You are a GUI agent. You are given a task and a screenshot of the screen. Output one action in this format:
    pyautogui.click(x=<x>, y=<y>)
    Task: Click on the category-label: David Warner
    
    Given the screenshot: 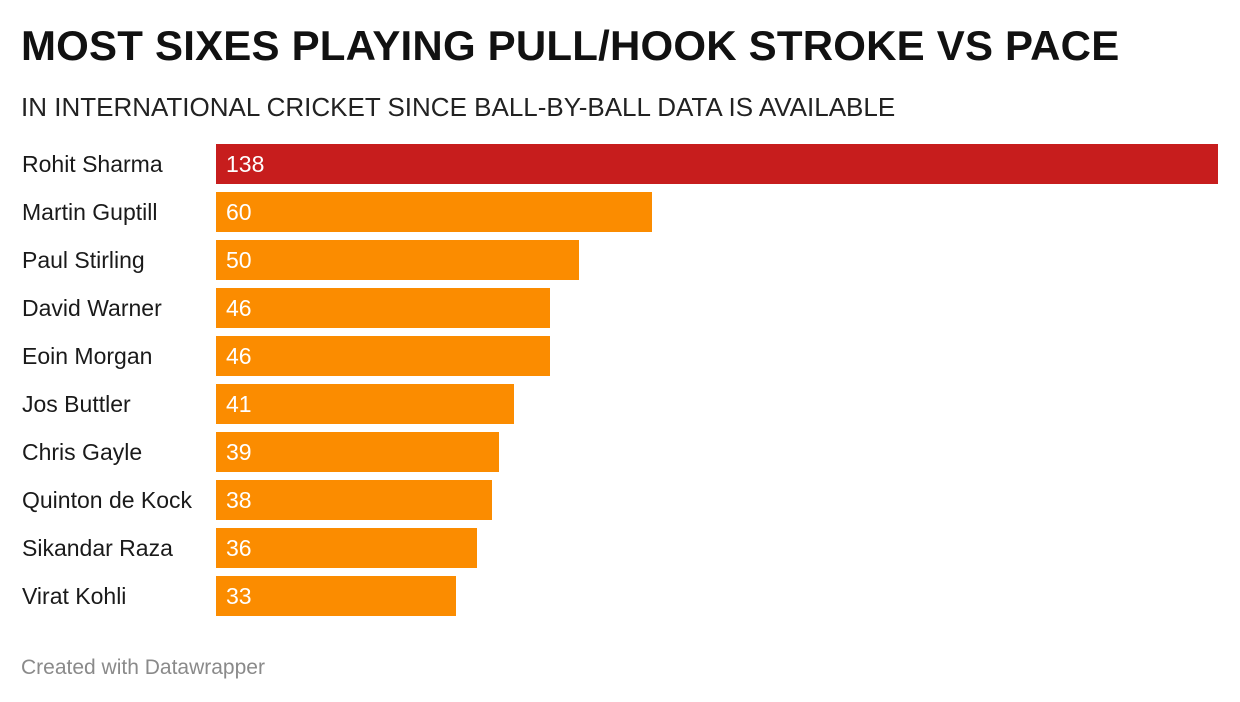 What is the action you would take?
    pyautogui.click(x=92, y=308)
    